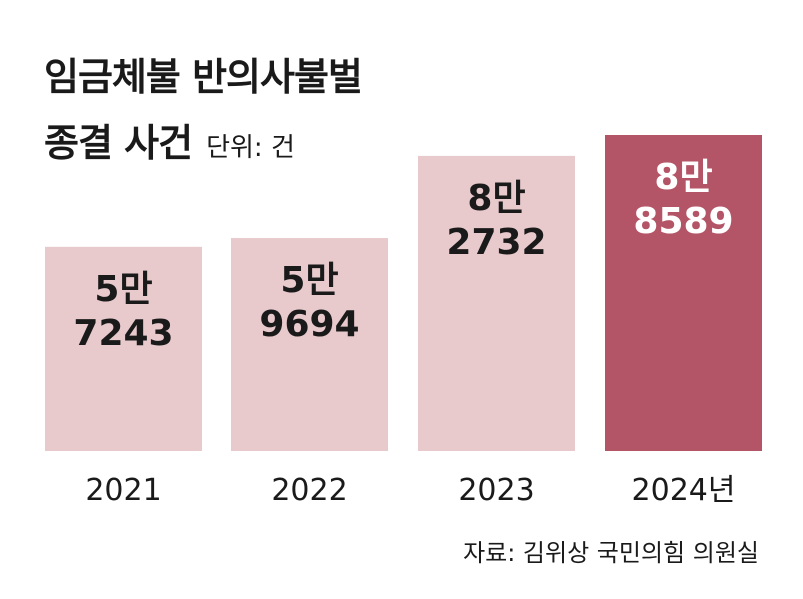 This screenshot has width=803, height=599. Describe the element at coordinates (203, 77) in the screenshot. I see `chart-title-line-1: 임금체불 반의사불벌` at that location.